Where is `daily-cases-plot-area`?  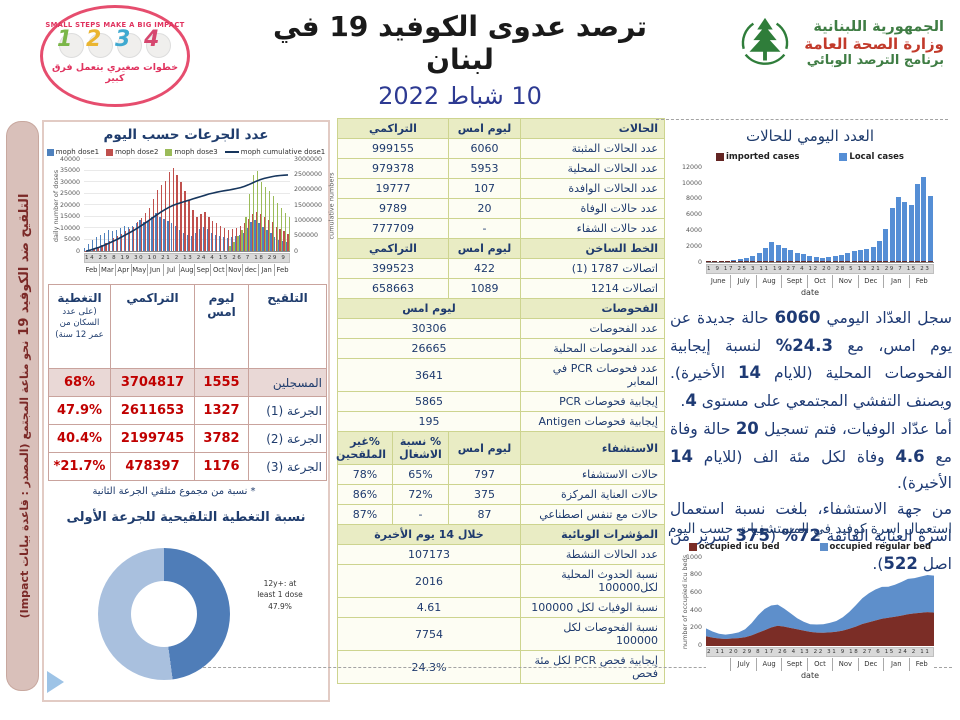
daily-cases-plot-area is located at coordinates (820, 215).